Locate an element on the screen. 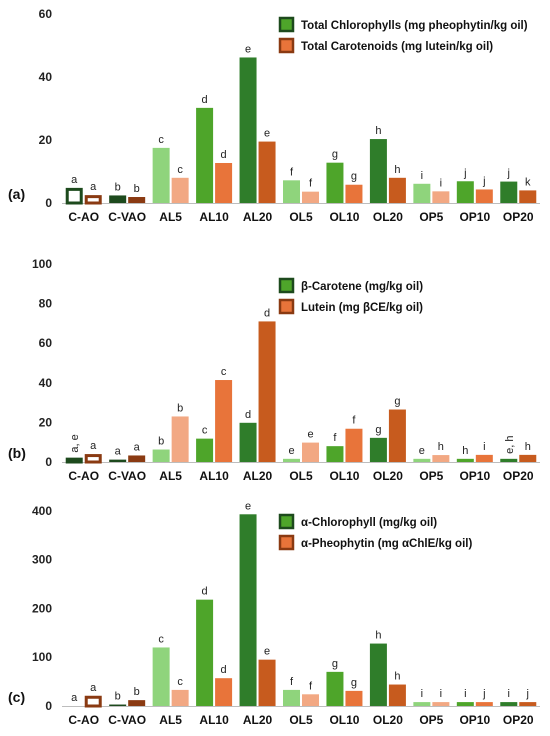  legend-label: β-Carotene (mg/kg oil) is located at coordinates (362, 287).